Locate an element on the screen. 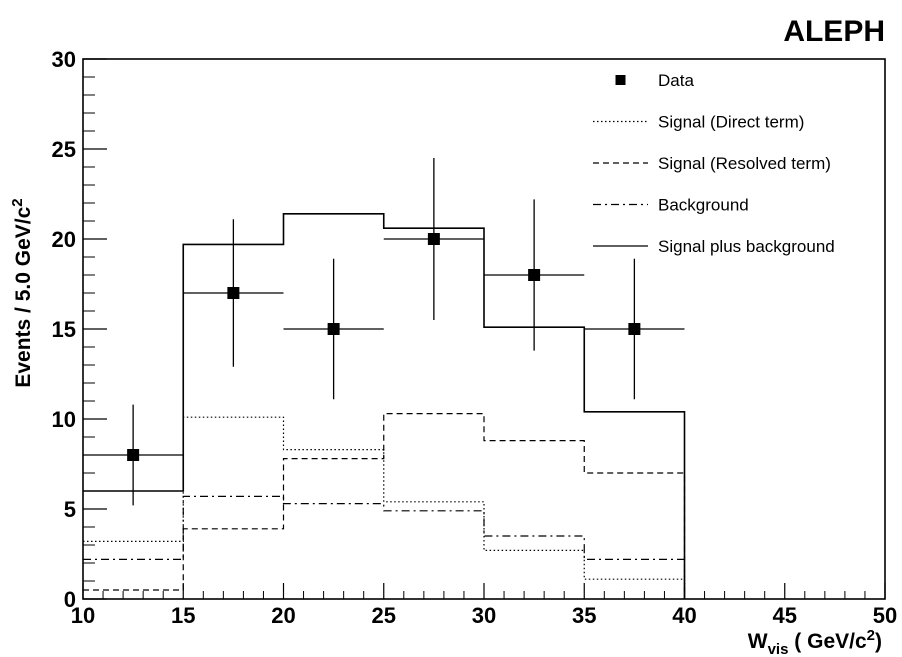  x-axis-title-close: ) is located at coordinates (878, 641).